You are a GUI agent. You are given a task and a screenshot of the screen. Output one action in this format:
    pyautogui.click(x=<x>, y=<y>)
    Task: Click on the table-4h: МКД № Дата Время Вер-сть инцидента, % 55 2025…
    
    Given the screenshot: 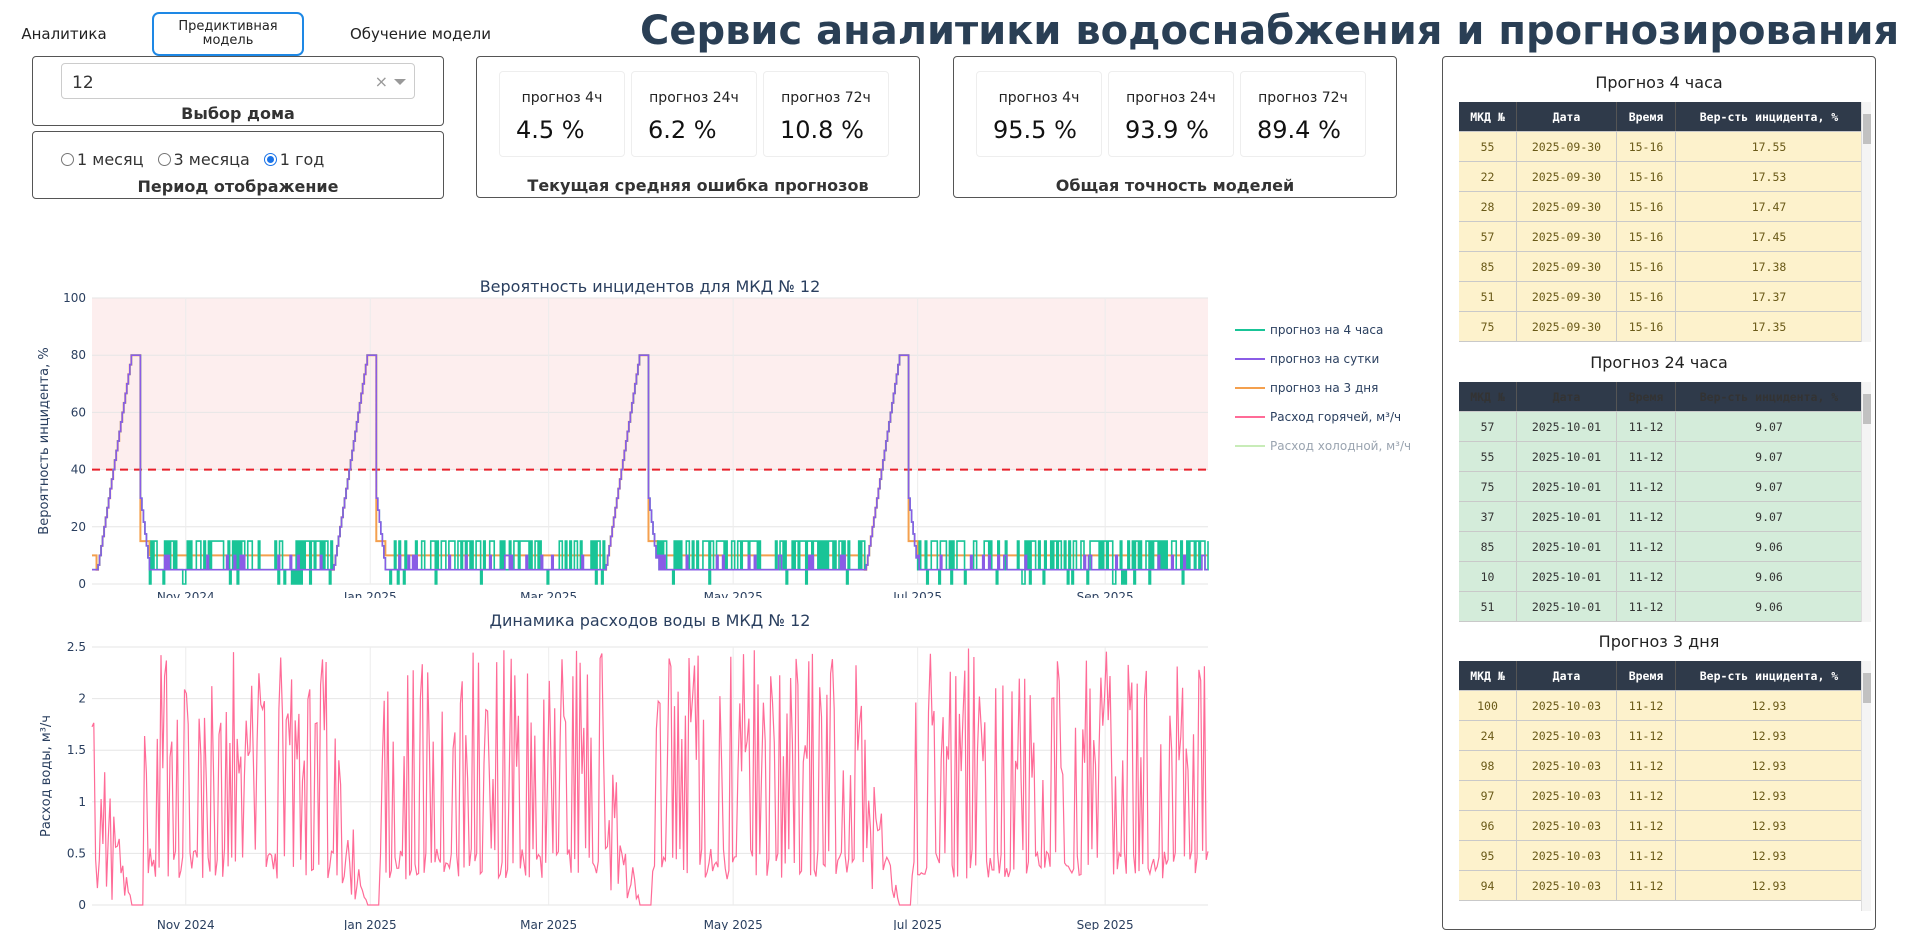 What is the action you would take?
    pyautogui.click(x=1661, y=222)
    